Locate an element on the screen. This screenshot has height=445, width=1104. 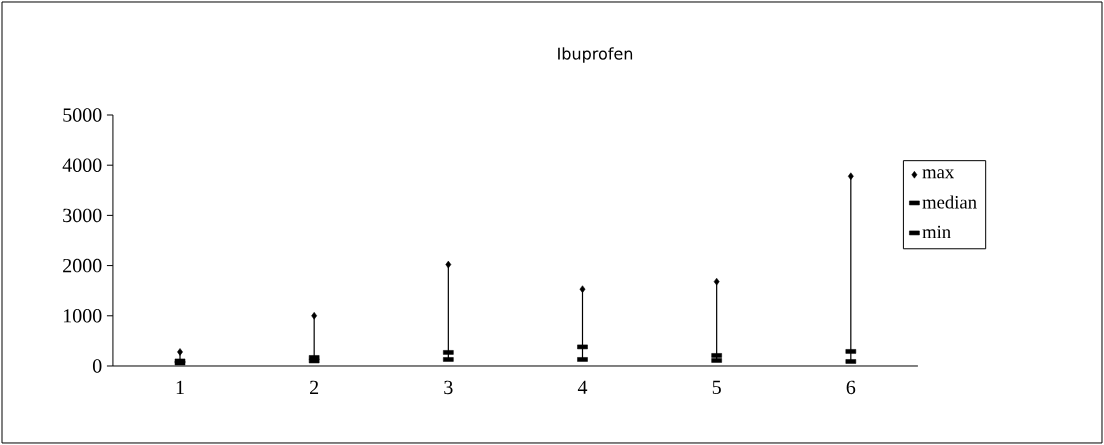
y-tick-label: 1000 is located at coordinates (82, 316).